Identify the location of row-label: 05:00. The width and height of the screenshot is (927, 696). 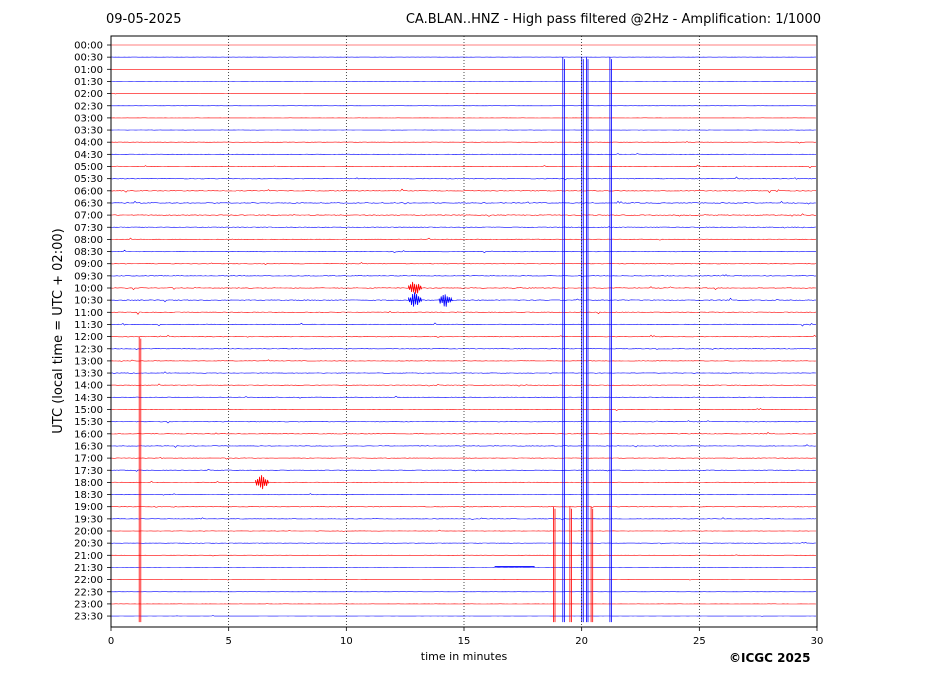
(88, 167).